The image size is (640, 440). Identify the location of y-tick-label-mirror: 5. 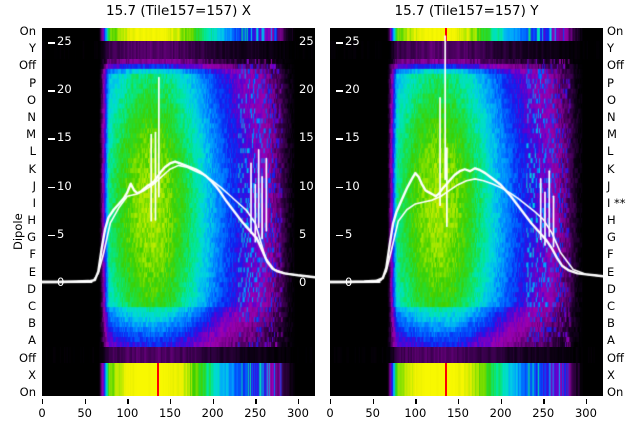
(303, 233).